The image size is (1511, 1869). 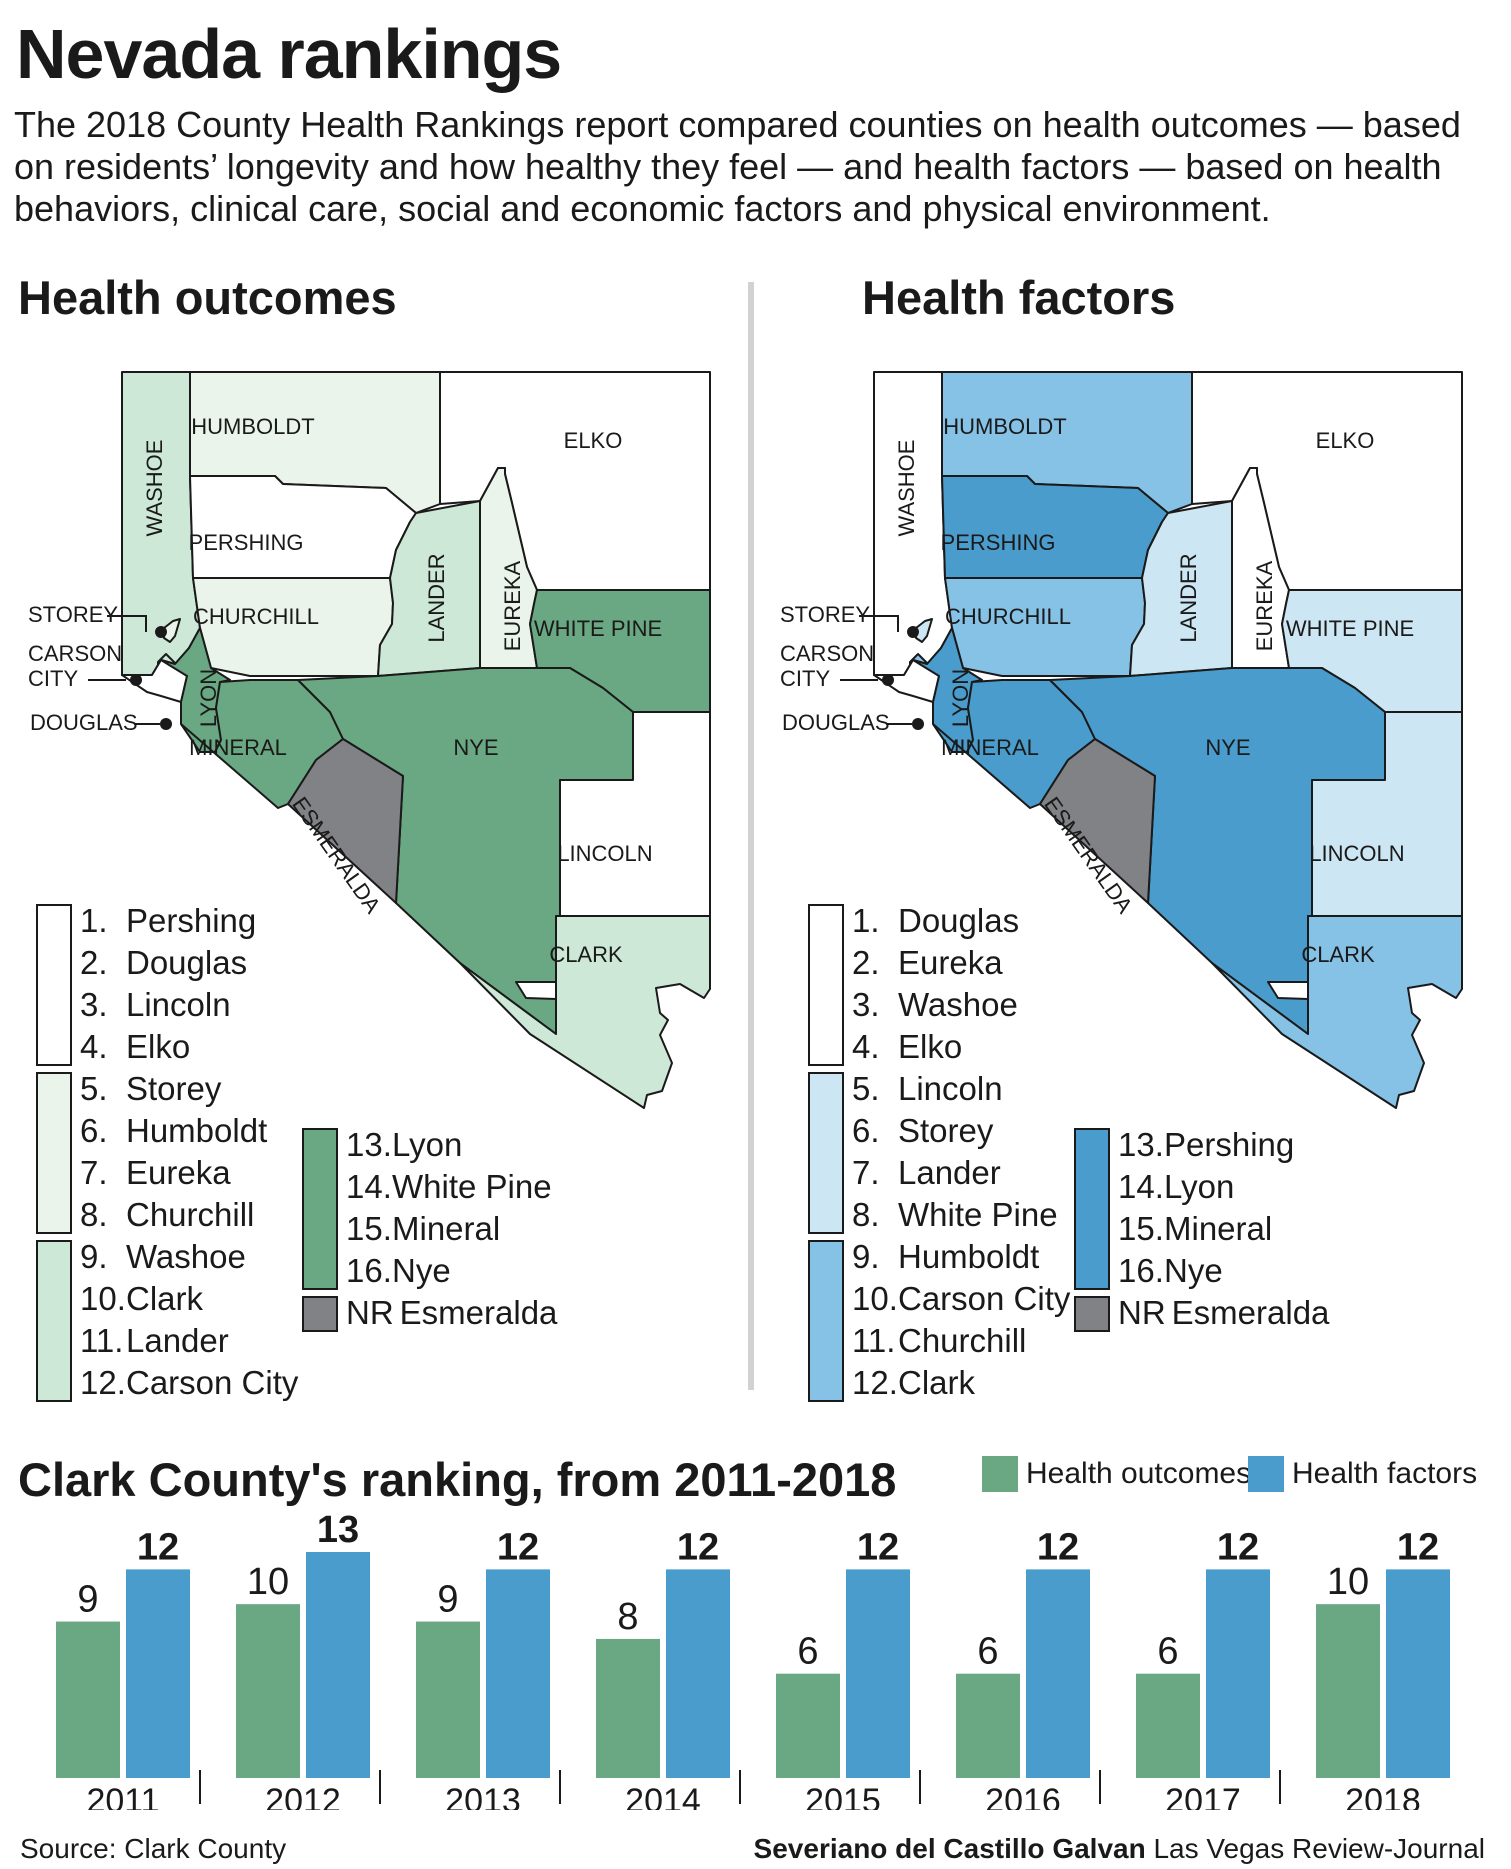 What do you see at coordinates (627, 1617) in the screenshot?
I see `outcomes-value-label: 8` at bounding box center [627, 1617].